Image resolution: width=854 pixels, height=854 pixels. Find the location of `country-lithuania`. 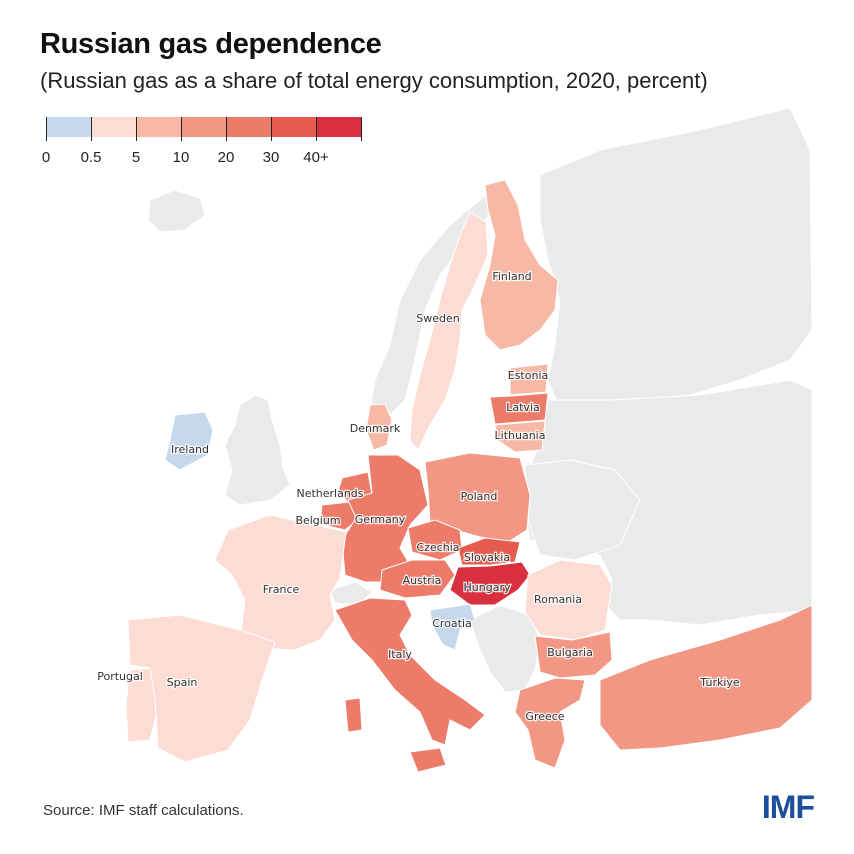

country-lithuania is located at coordinates (520, 436).